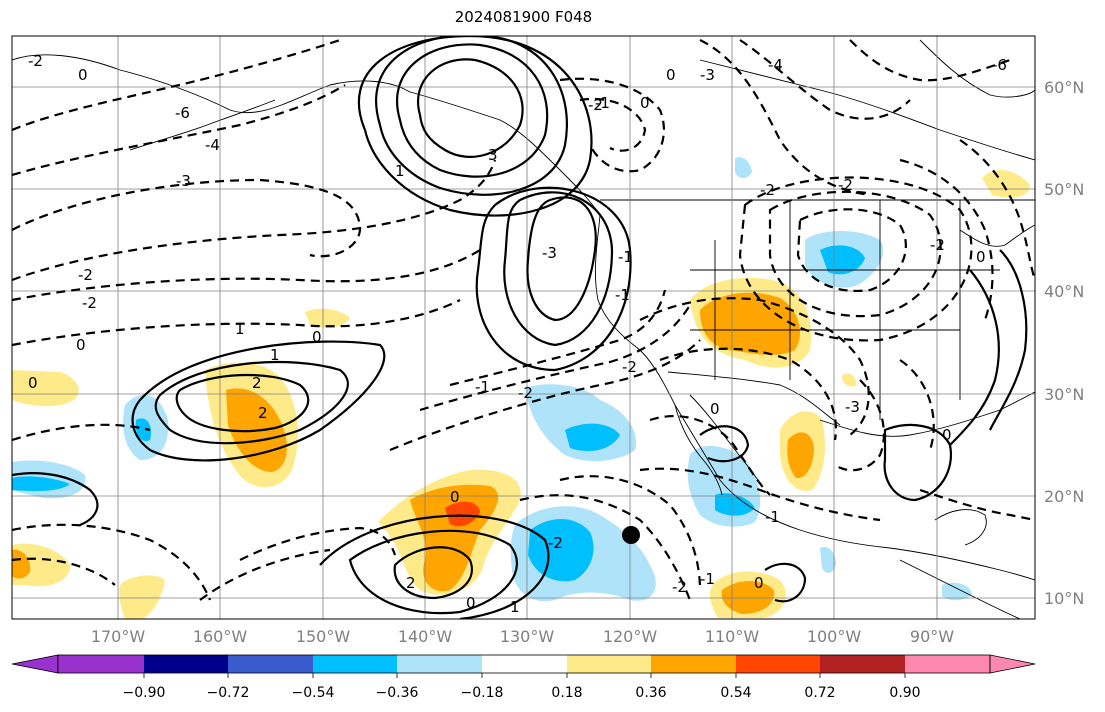 The image size is (1105, 712). What do you see at coordinates (182, 113) in the screenshot?
I see `contour-label: -6` at bounding box center [182, 113].